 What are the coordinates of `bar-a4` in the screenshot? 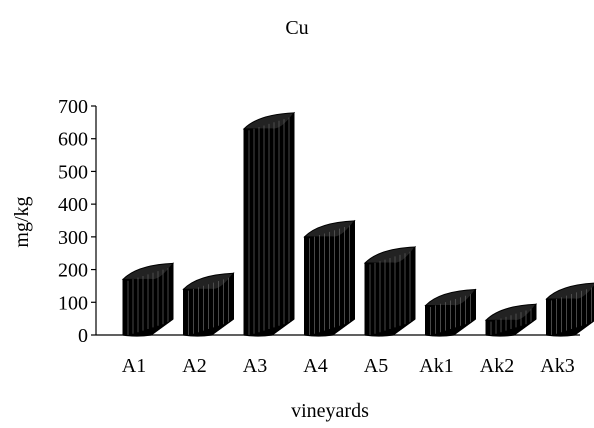 It's located at (330, 278).